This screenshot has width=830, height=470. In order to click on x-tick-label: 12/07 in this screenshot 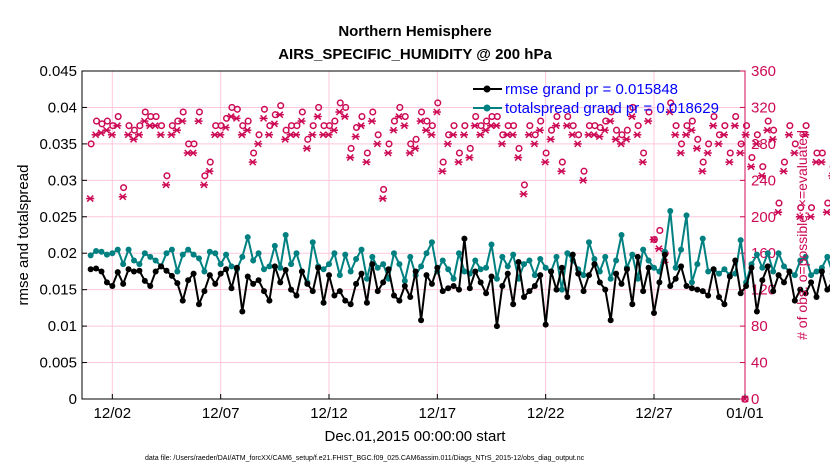, I will do `click(221, 413)`.